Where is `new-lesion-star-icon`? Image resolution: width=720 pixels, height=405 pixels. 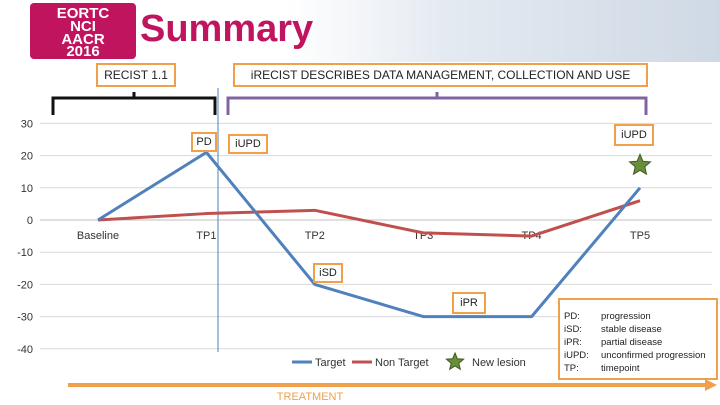
new-lesion-star-icon is located at coordinates (640, 164).